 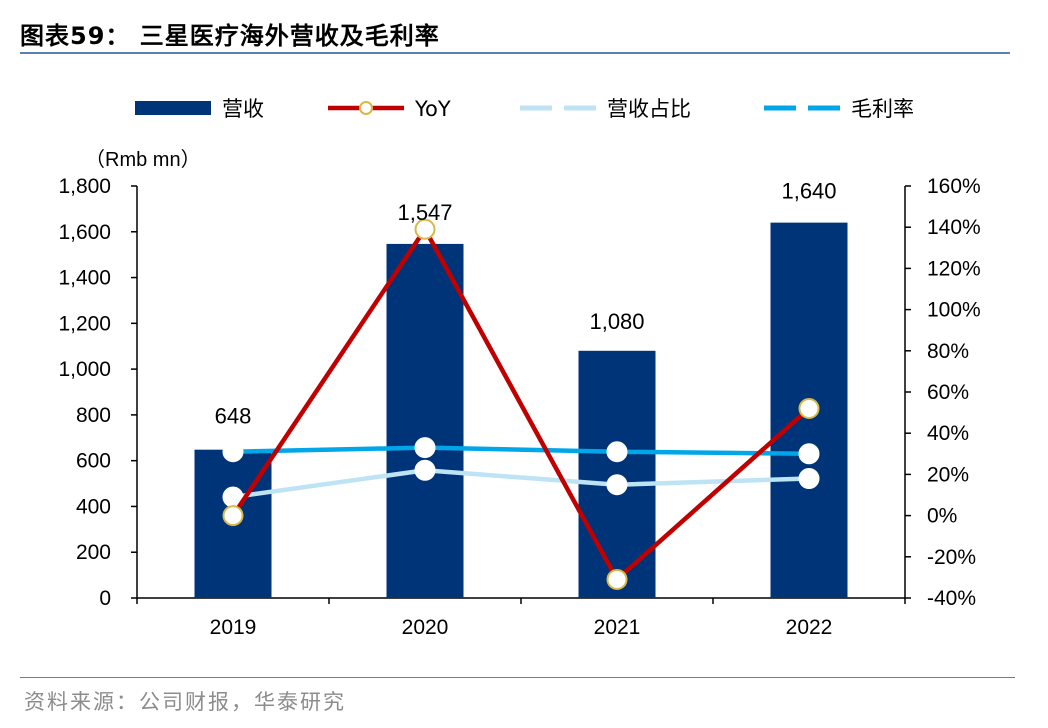 What do you see at coordinates (948, 433) in the screenshot?
I see `right-axis-tick-label: 40%` at bounding box center [948, 433].